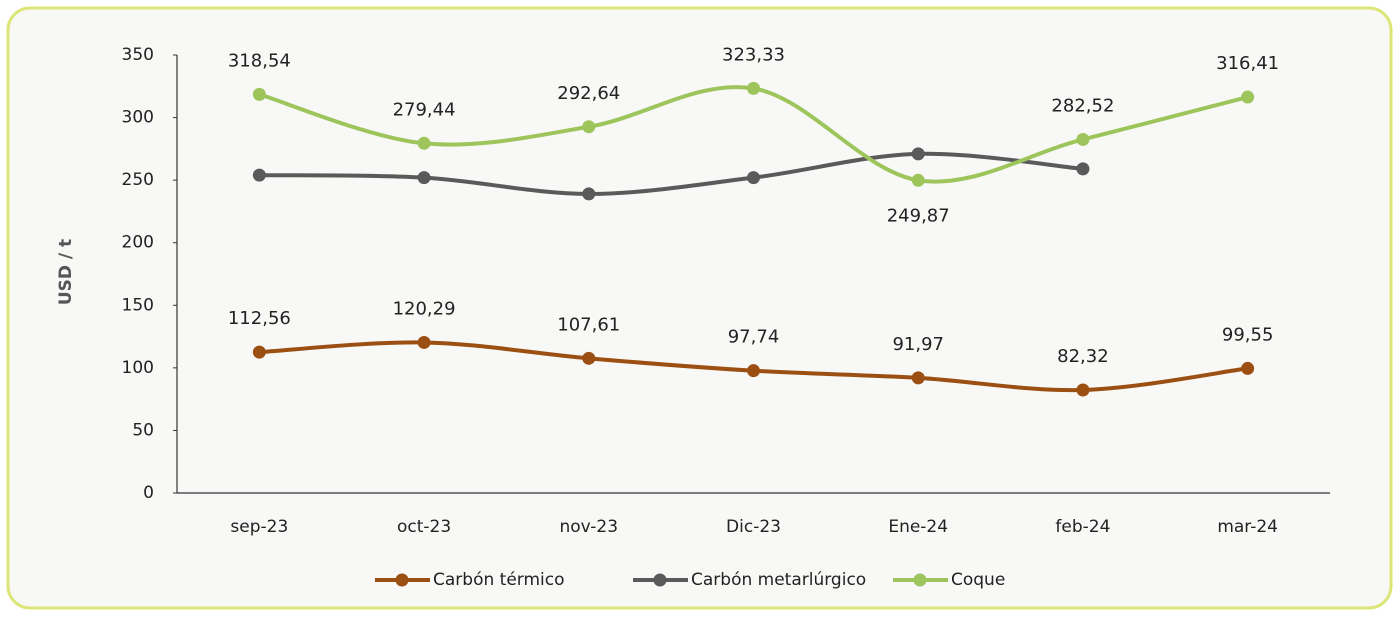  What do you see at coordinates (66, 272) in the screenshot?
I see `y-axis-title: USD / t` at bounding box center [66, 272].